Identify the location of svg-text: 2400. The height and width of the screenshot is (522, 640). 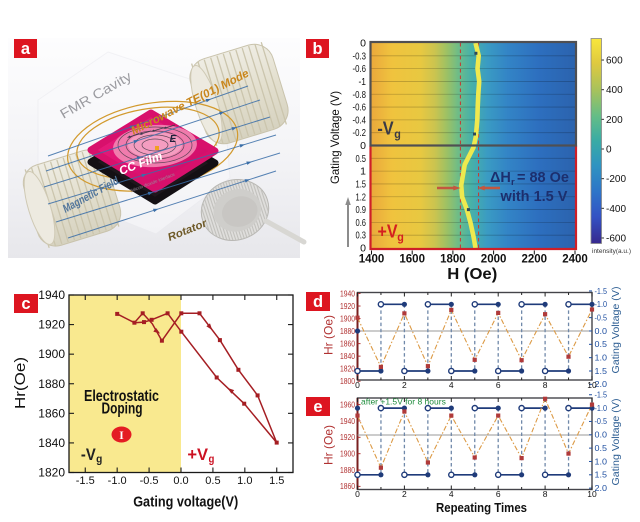
(575, 260).